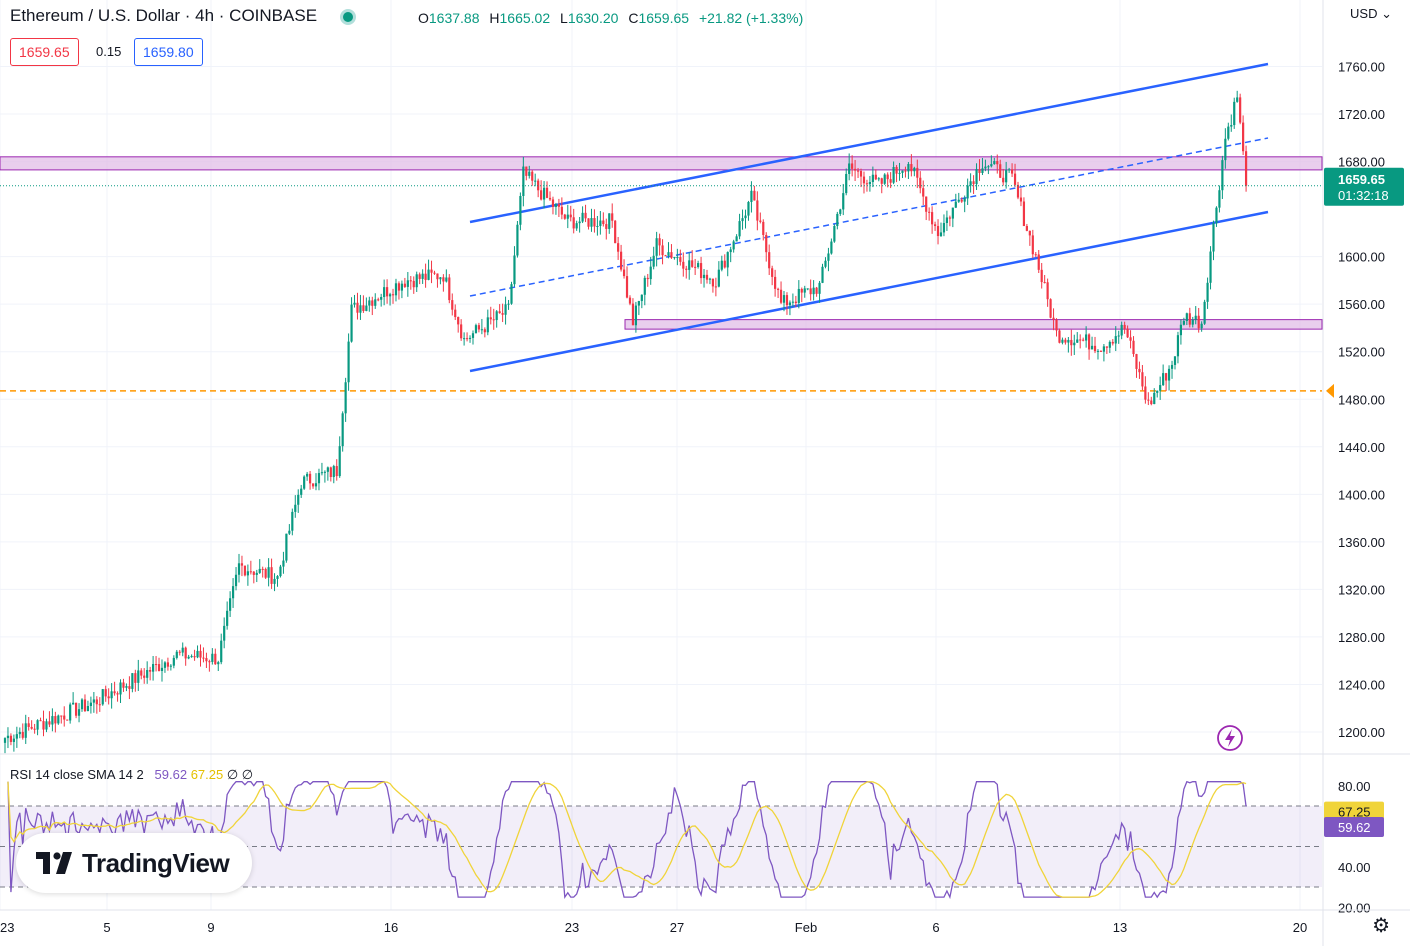 Image resolution: width=1410 pixels, height=946 pixels. Describe the element at coordinates (190, 16) in the screenshot. I see `symbol-header: Ethereum / U.S. Dollar · 4h · COINBASE` at that location.